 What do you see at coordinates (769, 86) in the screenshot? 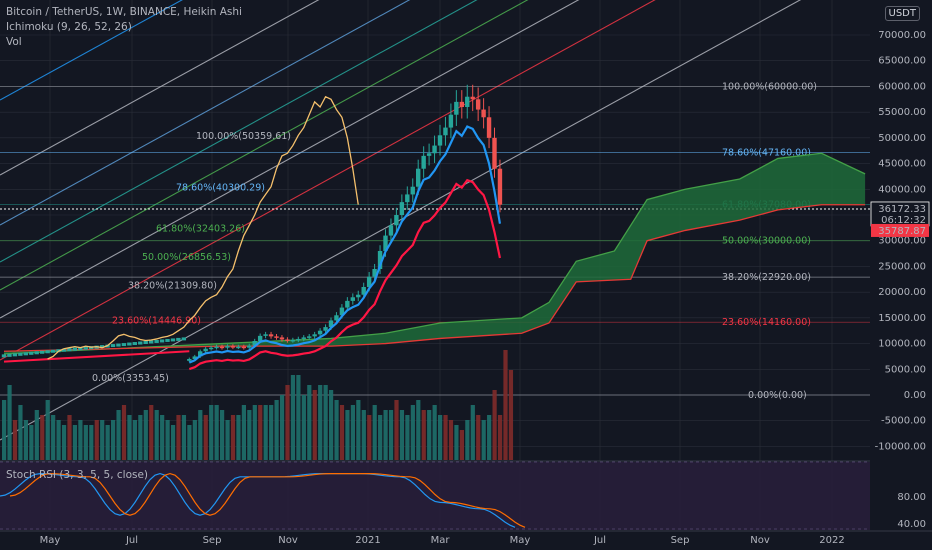
I see `fib-label-right: 100.00%(60000.00)` at bounding box center [769, 86].